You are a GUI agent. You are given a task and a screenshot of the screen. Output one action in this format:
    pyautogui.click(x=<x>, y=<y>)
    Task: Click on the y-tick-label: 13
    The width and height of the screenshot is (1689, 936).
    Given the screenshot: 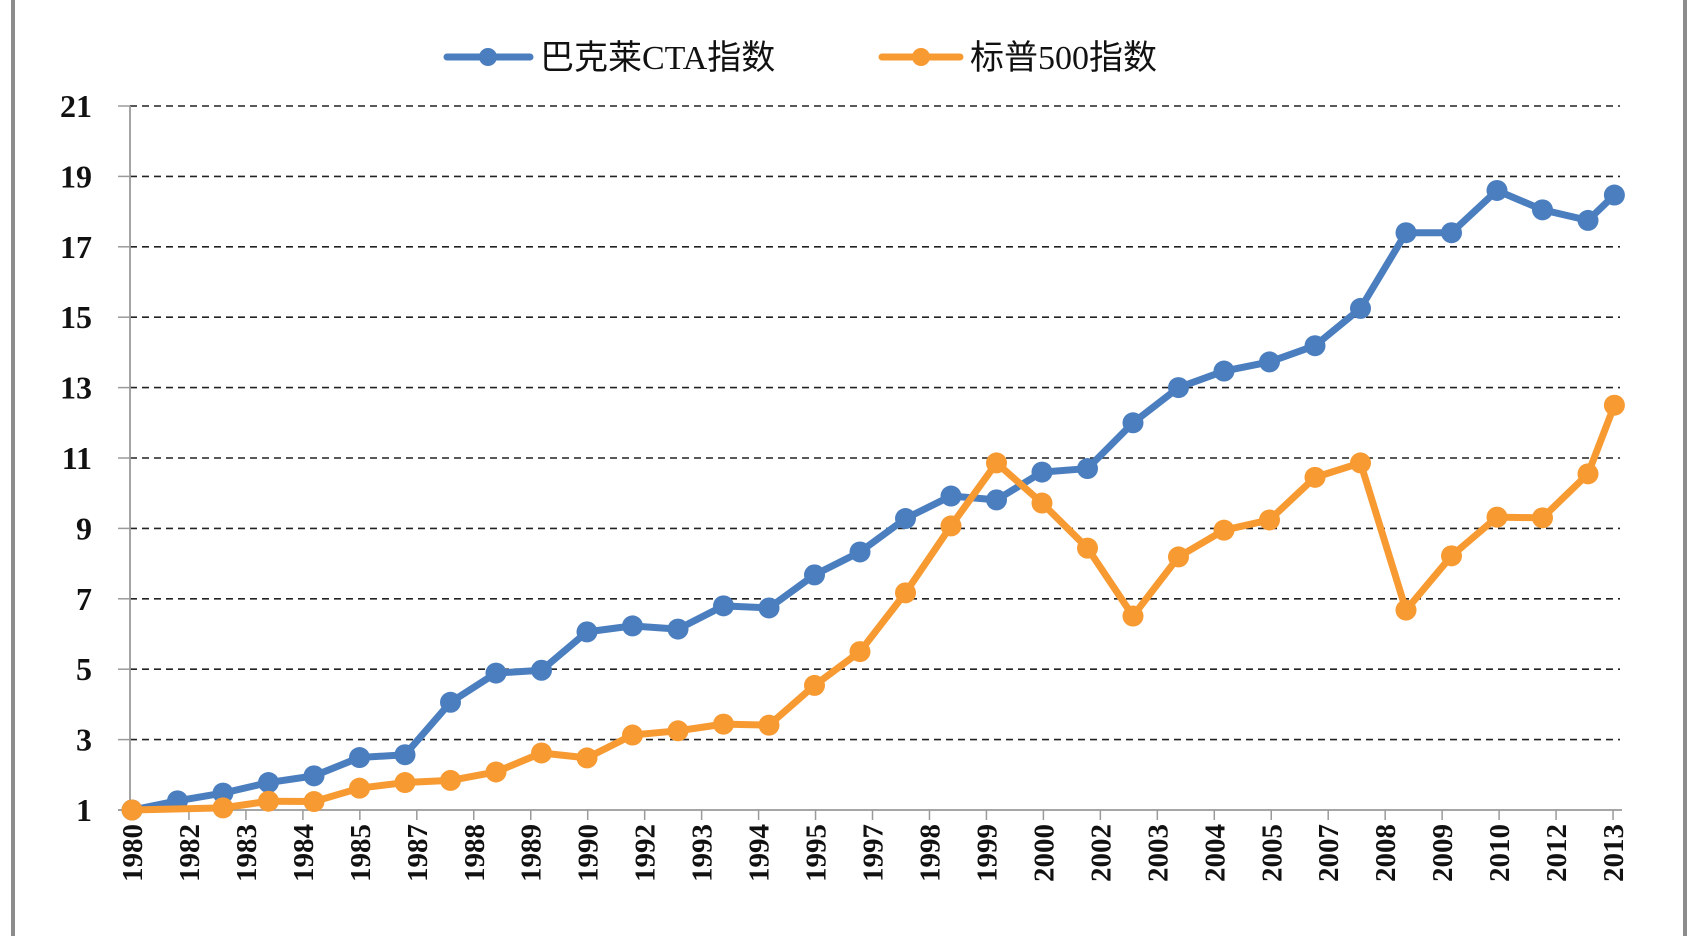 What is the action you would take?
    pyautogui.click(x=76, y=388)
    